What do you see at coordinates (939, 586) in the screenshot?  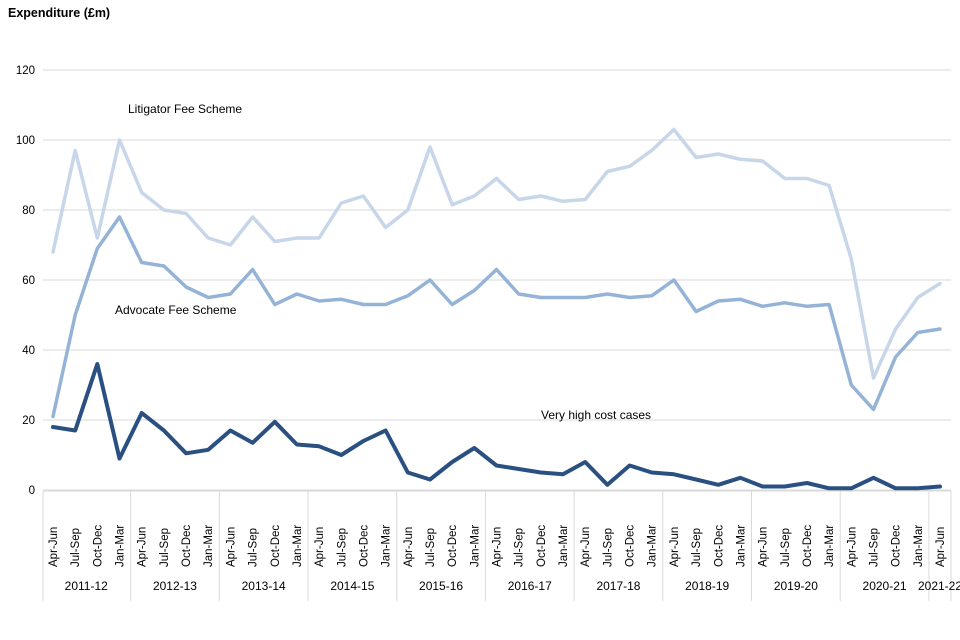 I see `x-year-label: 2021-22` at bounding box center [939, 586].